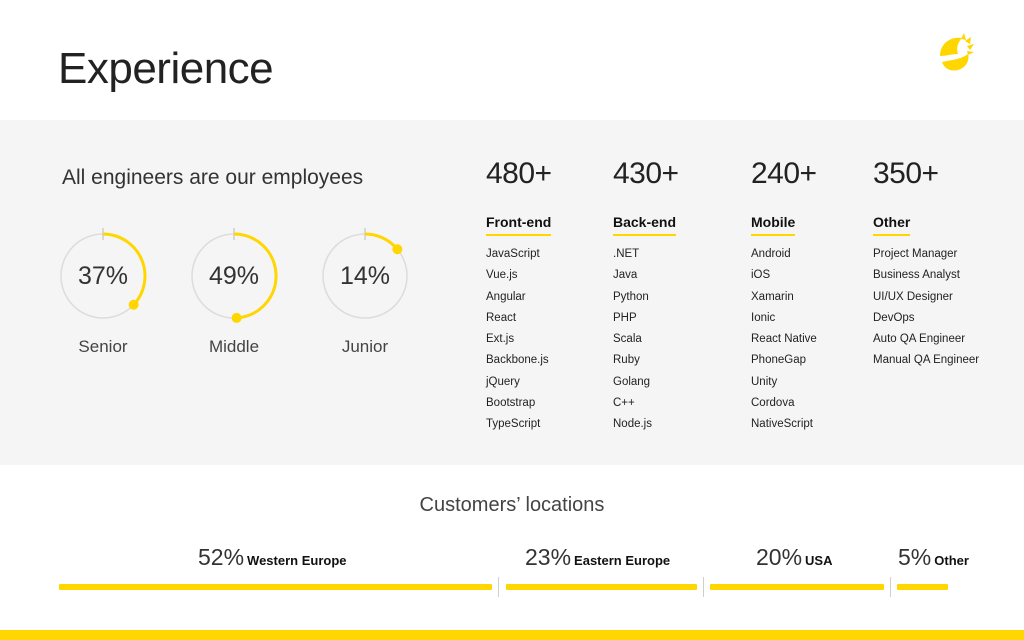  I want to click on location-name: Other, so click(951, 560).